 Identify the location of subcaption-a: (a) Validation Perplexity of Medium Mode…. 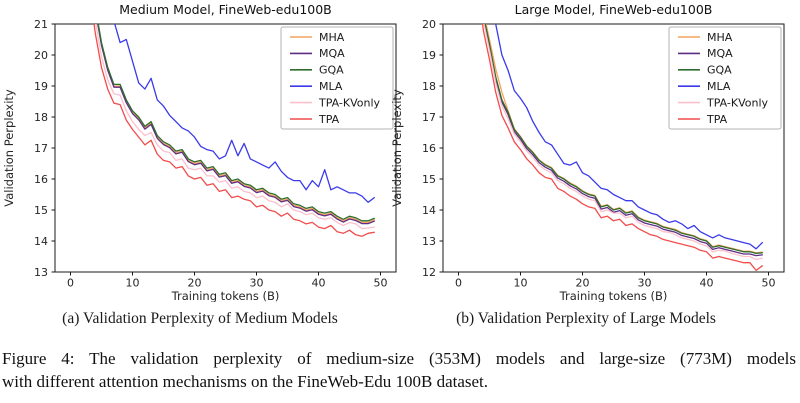
(200, 318).